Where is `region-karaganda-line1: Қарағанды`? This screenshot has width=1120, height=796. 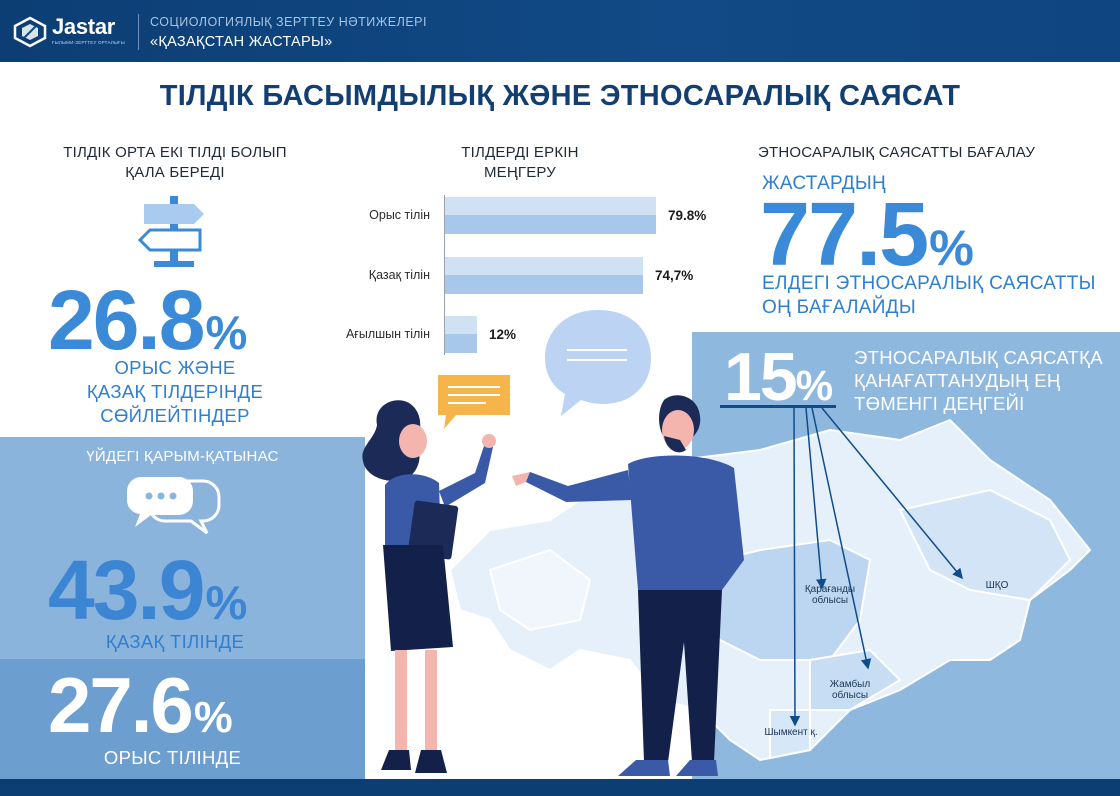
region-karaganda-line1: Қарағанды is located at coordinates (830, 589).